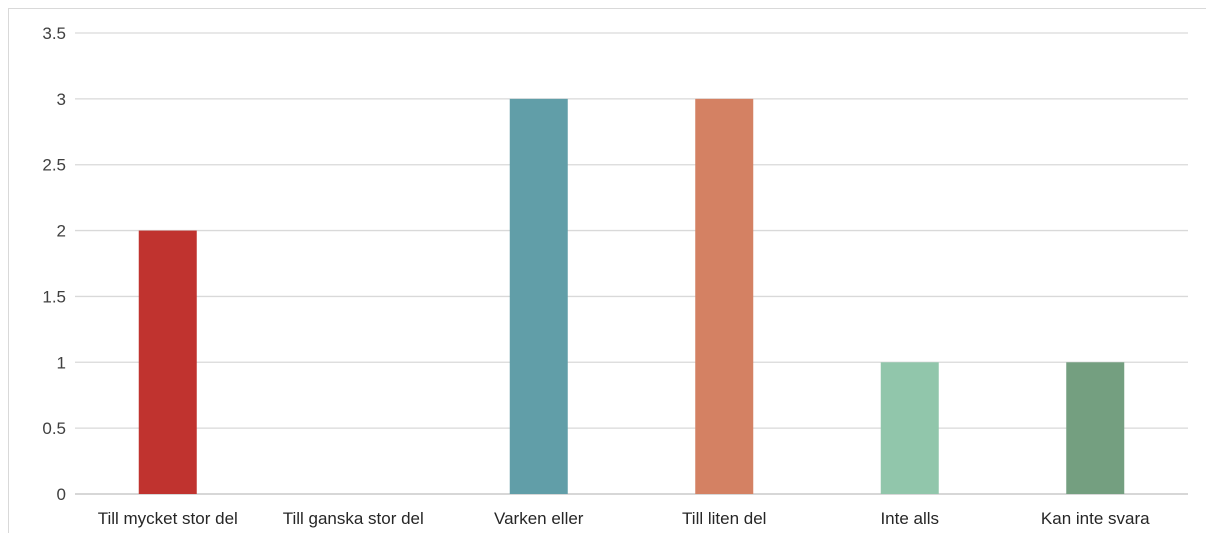  I want to click on y-tick-label: 0.5, so click(54, 428).